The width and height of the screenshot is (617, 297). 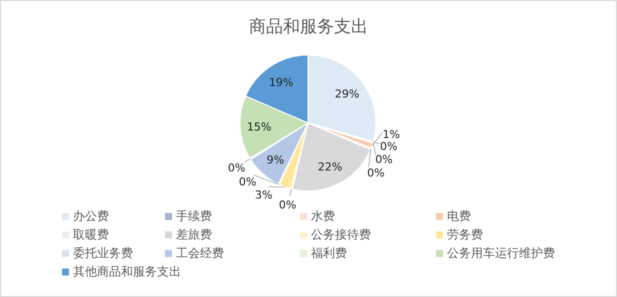 What do you see at coordinates (275, 160) in the screenshot?
I see `data-label: 9%` at bounding box center [275, 160].